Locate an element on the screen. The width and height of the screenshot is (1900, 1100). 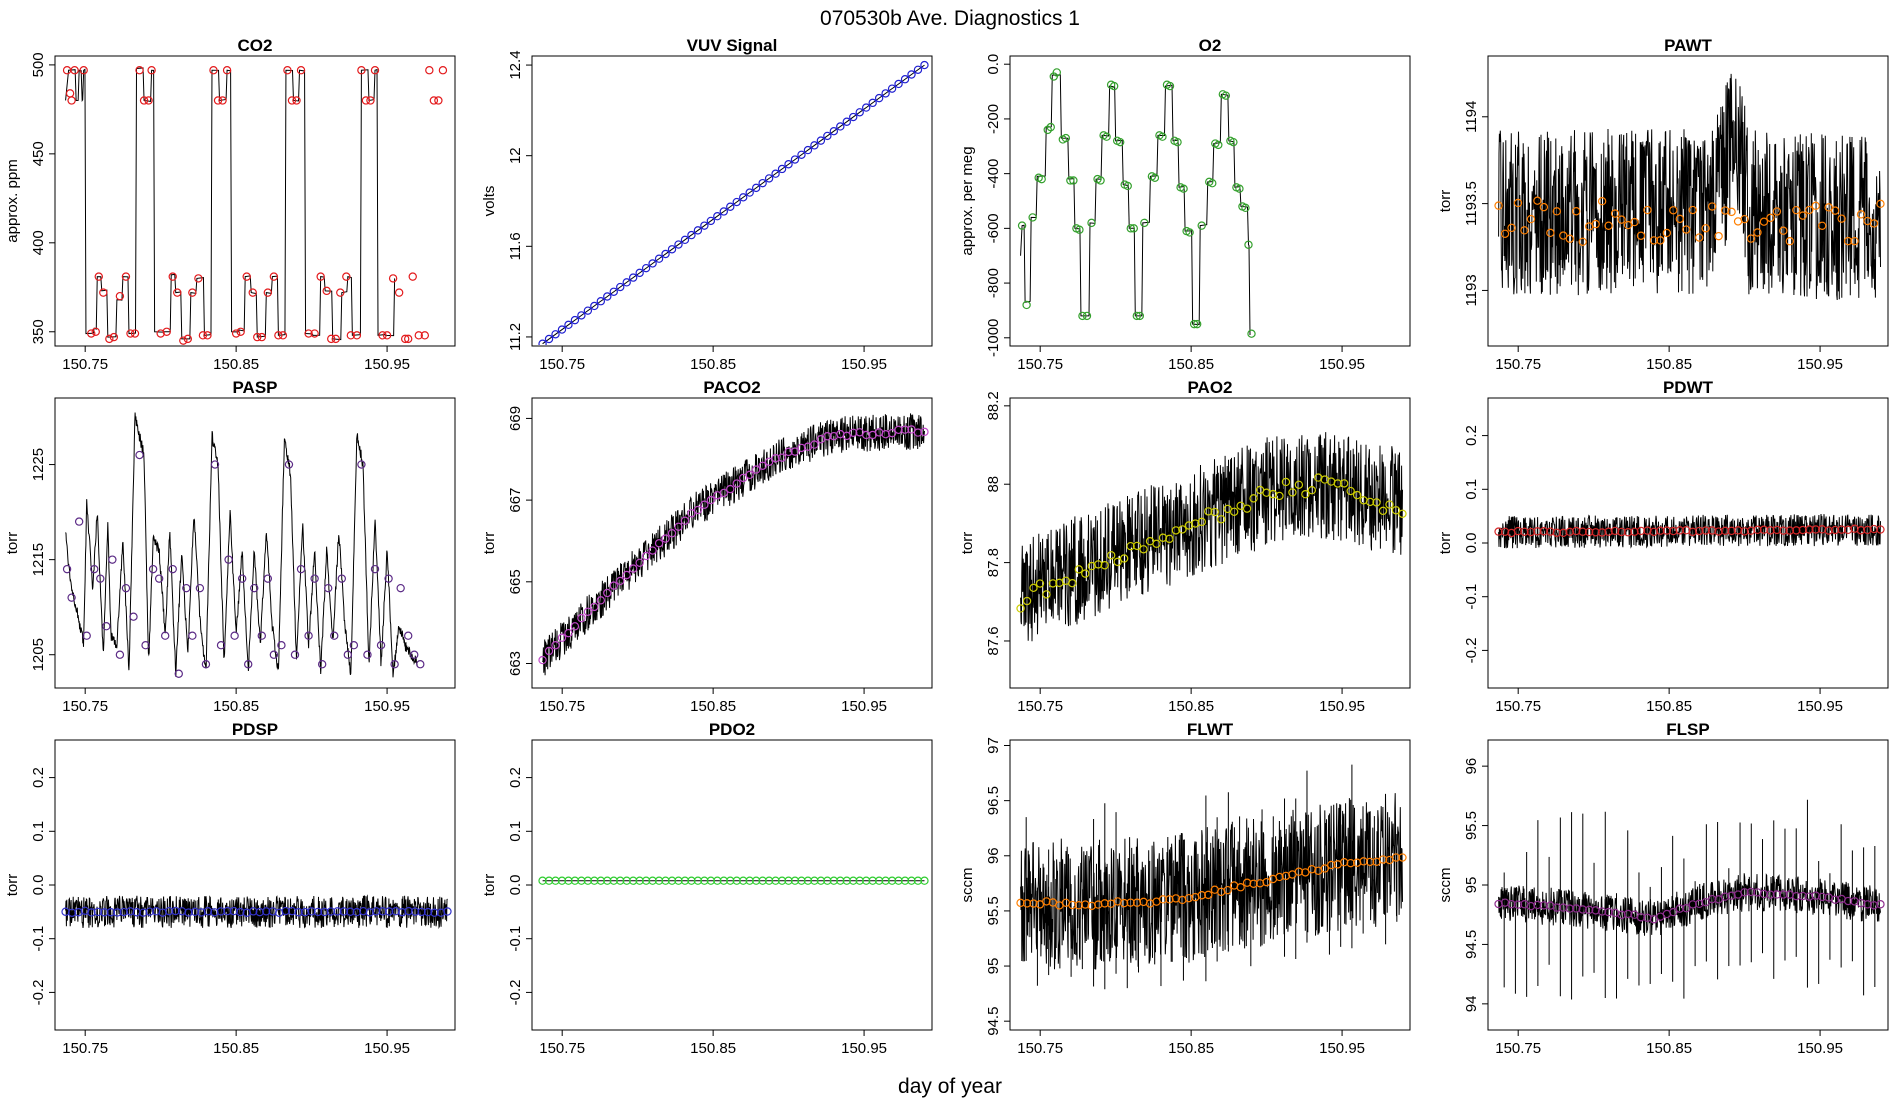
y-axis-label: sccm is located at coordinates (967, 885).